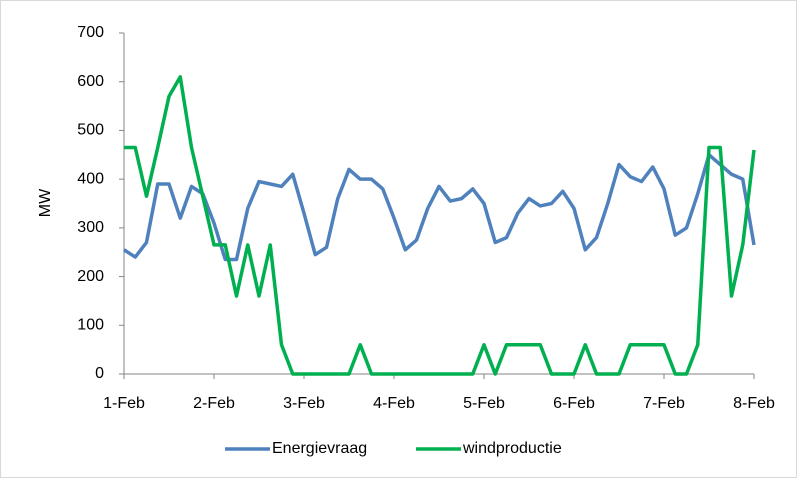 The image size is (797, 478). Describe the element at coordinates (90, 81) in the screenshot. I see `y-tick-label: 600` at that location.